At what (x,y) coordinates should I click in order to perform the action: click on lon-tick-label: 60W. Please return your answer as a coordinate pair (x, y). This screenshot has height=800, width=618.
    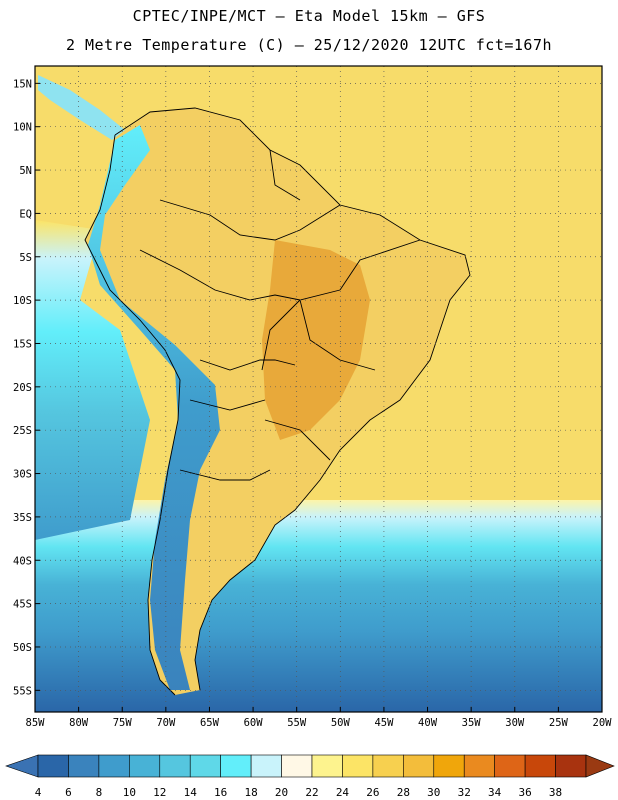
    Looking at the image, I should click on (254, 723).